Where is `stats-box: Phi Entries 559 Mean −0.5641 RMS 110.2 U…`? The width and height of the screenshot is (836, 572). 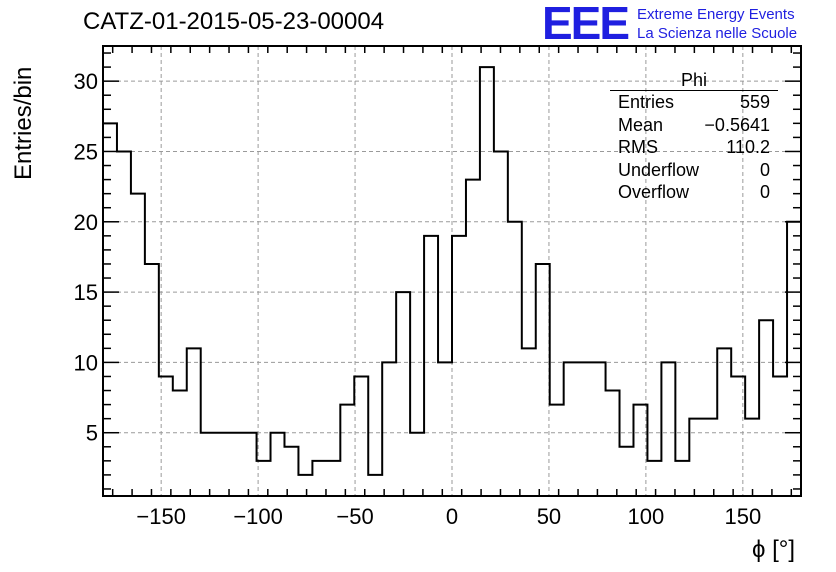 stats-box: Phi Entries 559 Mean −0.5641 RMS 110.2 U… is located at coordinates (694, 137).